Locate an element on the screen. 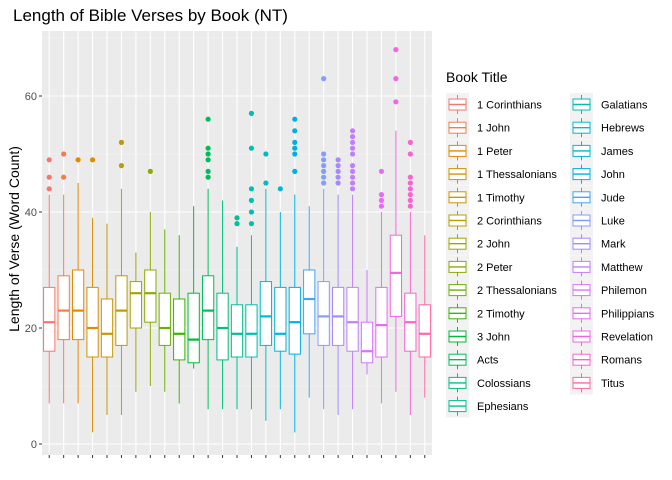  box-3-john is located at coordinates (193, 287).